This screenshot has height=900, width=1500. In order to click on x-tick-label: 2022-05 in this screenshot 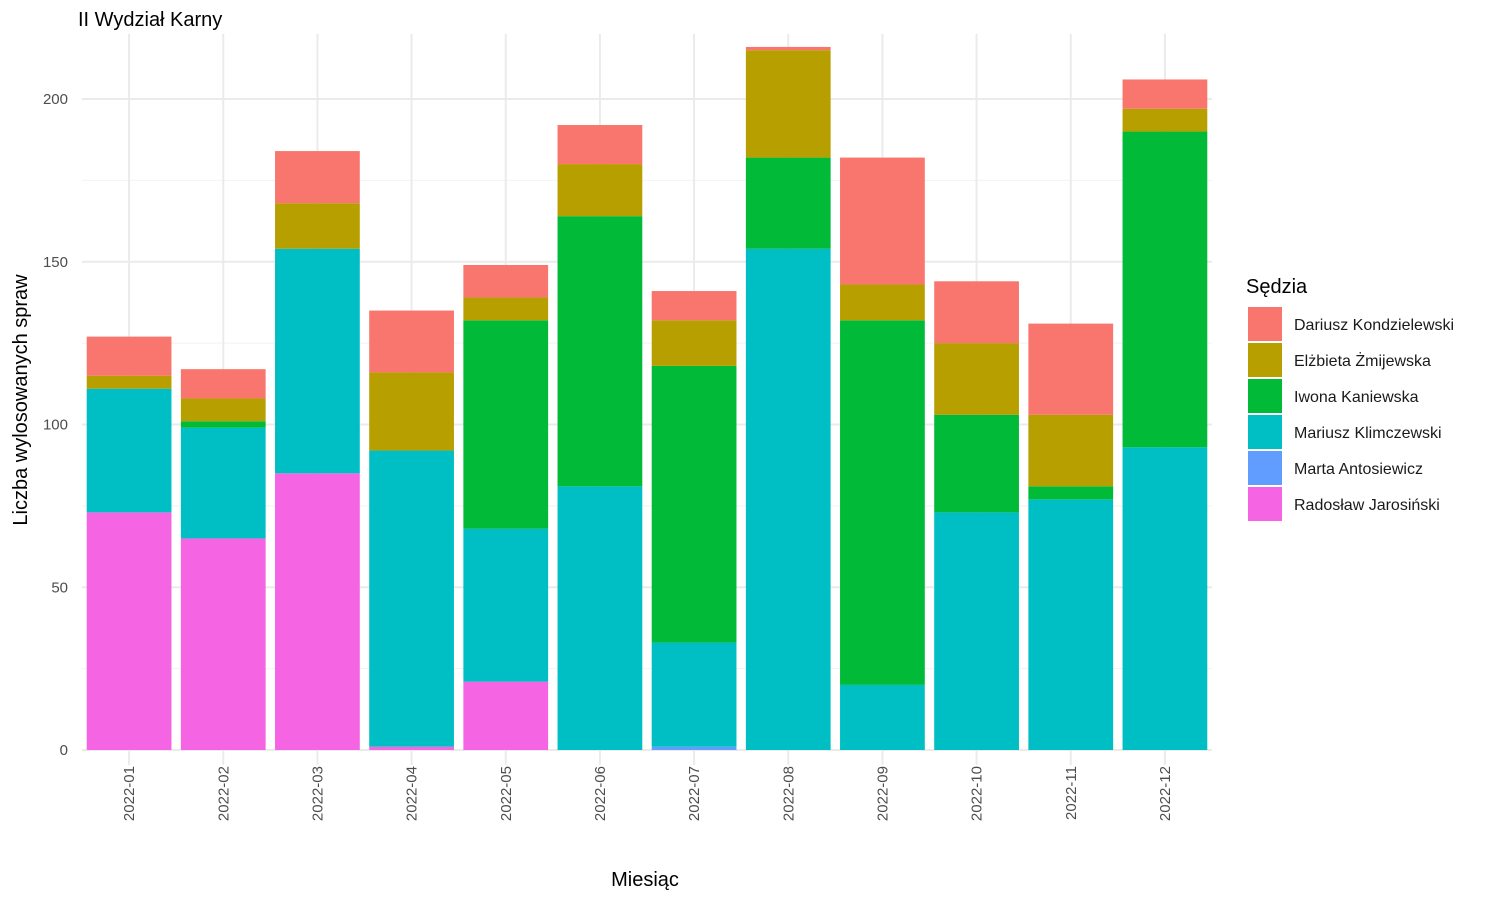, I will do `click(506, 793)`.